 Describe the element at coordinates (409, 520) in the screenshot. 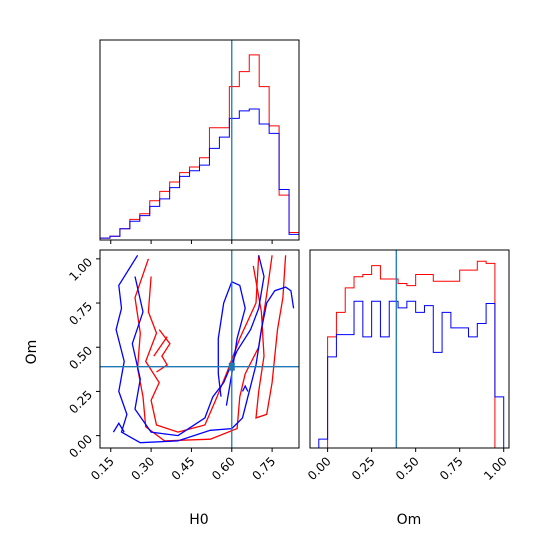

I see `x-axis-label-om: Om` at that location.